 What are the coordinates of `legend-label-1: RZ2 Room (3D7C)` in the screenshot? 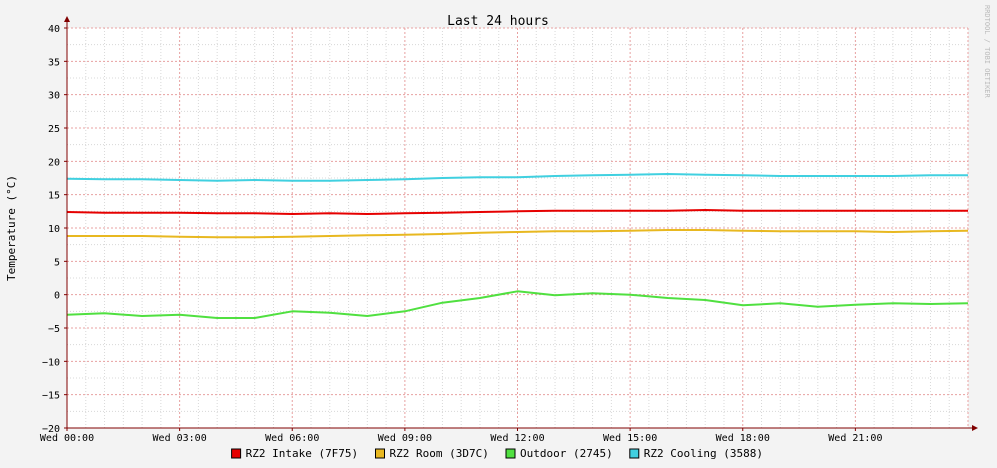 It's located at (439, 453).